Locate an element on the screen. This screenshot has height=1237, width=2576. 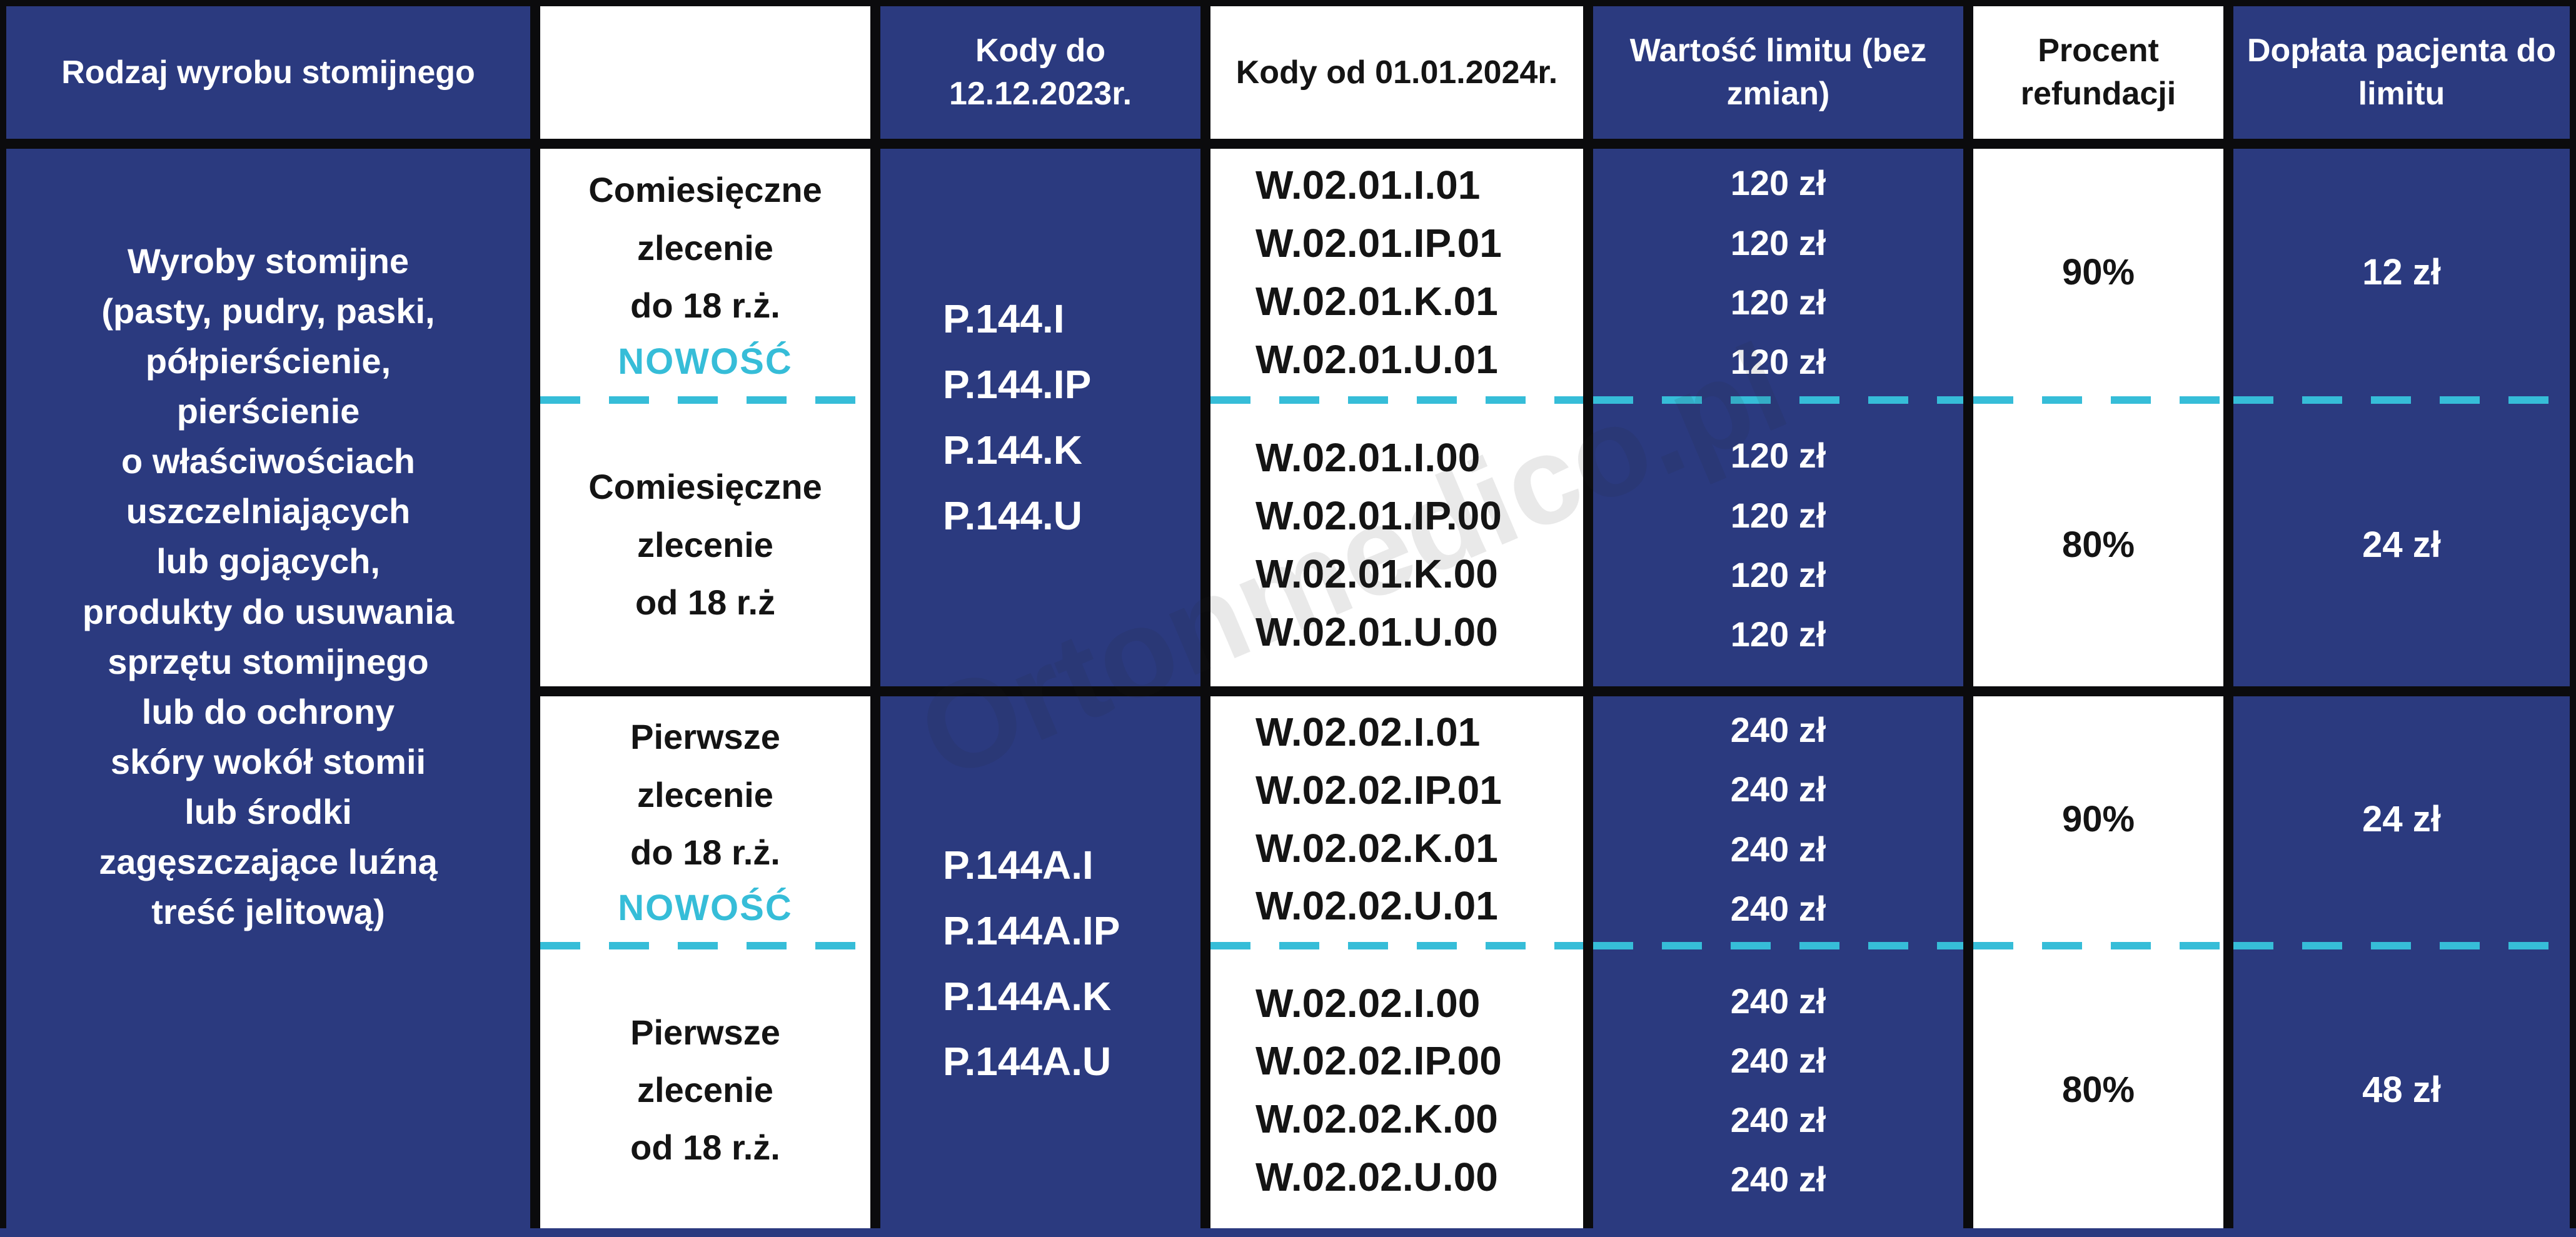
copay-row1: 24 zł is located at coordinates (2401, 819).